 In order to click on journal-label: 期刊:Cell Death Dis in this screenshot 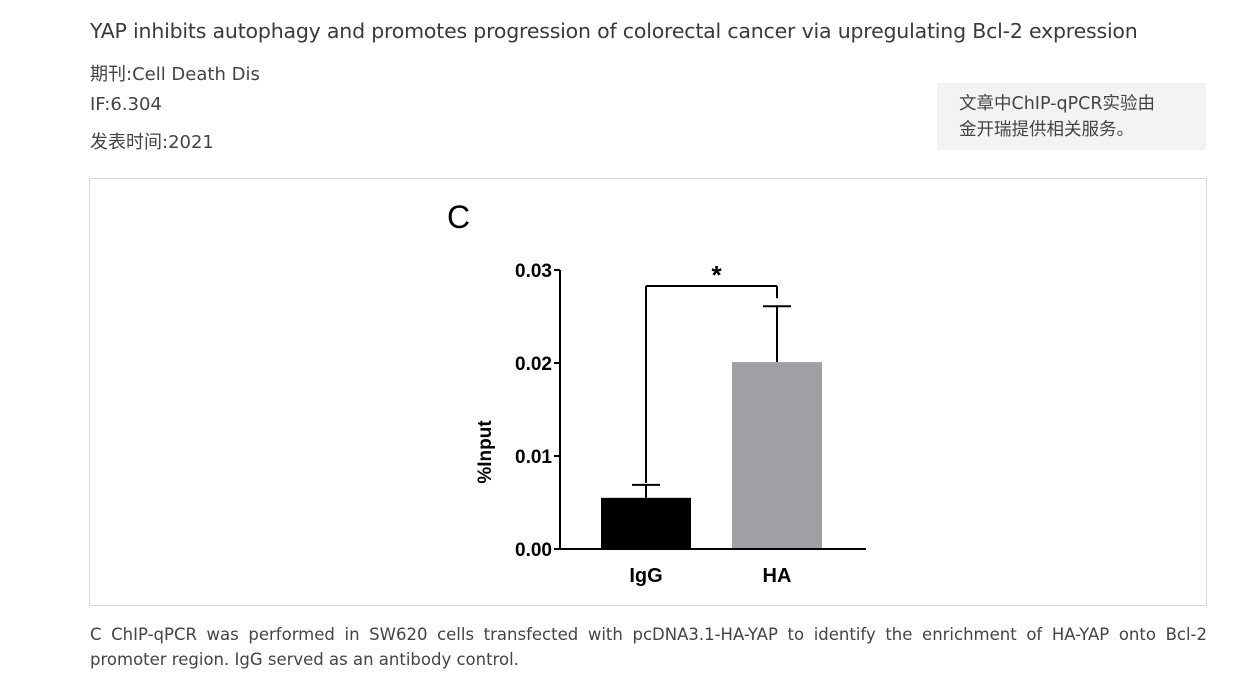, I will do `click(175, 74)`.